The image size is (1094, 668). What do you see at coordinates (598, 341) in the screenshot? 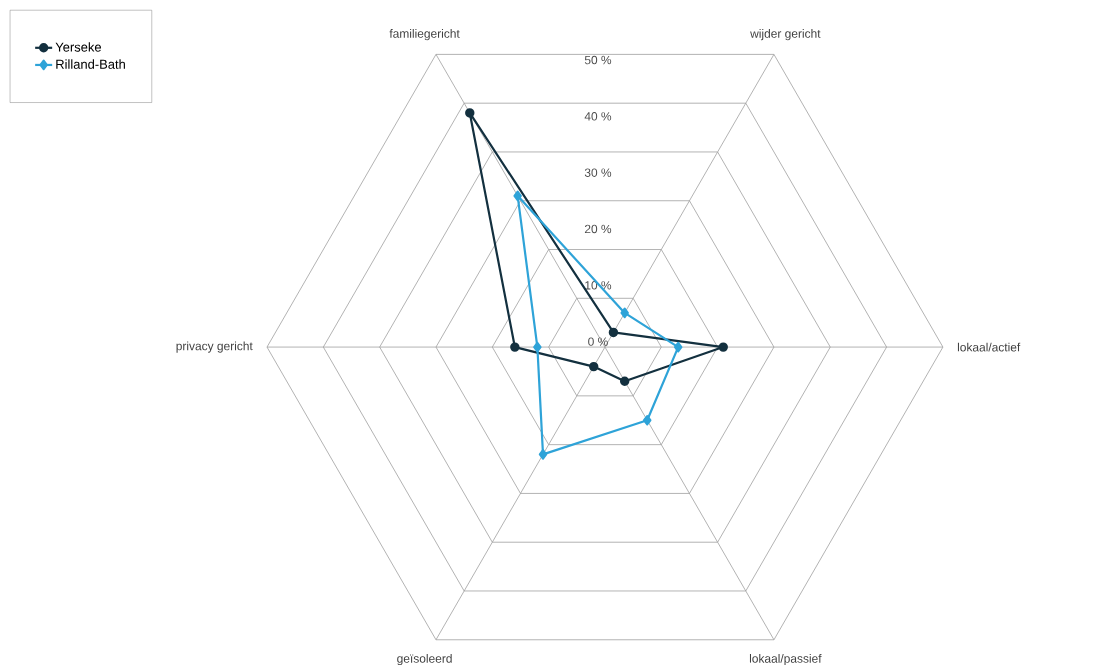
I see `y-tick-label: 0 %` at bounding box center [598, 341].